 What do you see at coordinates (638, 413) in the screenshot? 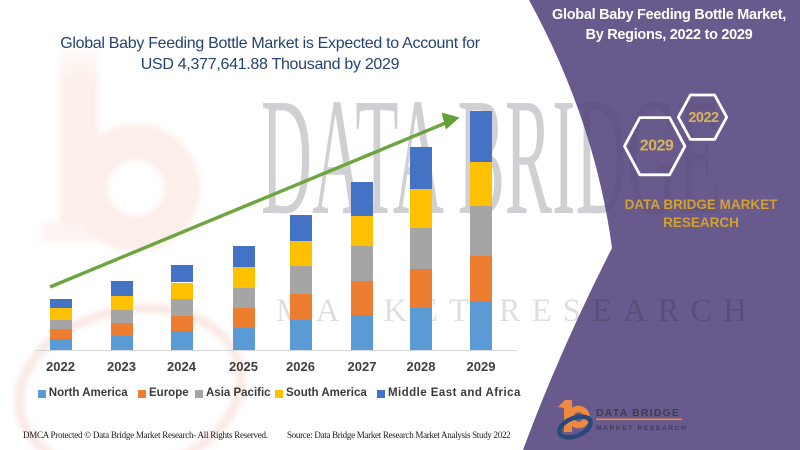
I see `svg-text: DATA BRIDGE` at bounding box center [638, 413].